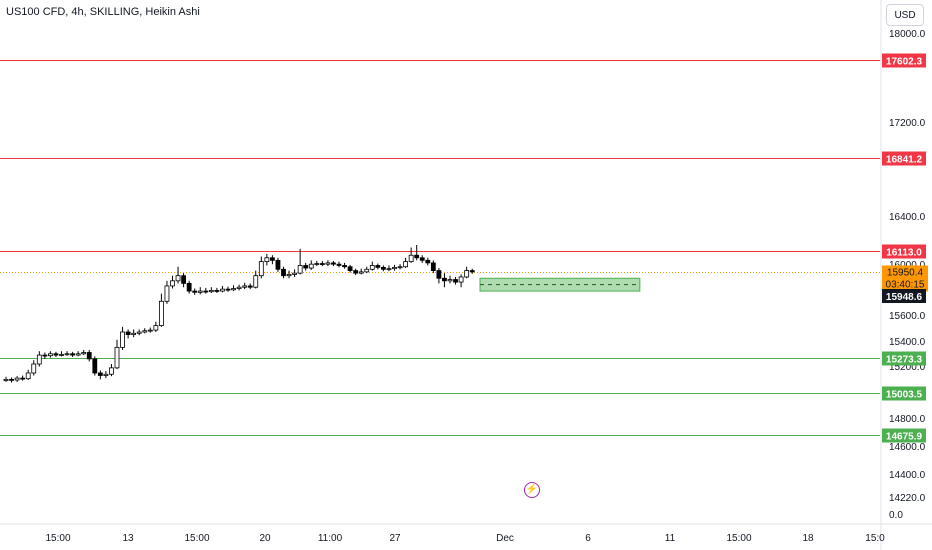 This screenshot has height=550, width=932. Describe the element at coordinates (907, 367) in the screenshot. I see `y-tick-label: 15200.0` at that location.